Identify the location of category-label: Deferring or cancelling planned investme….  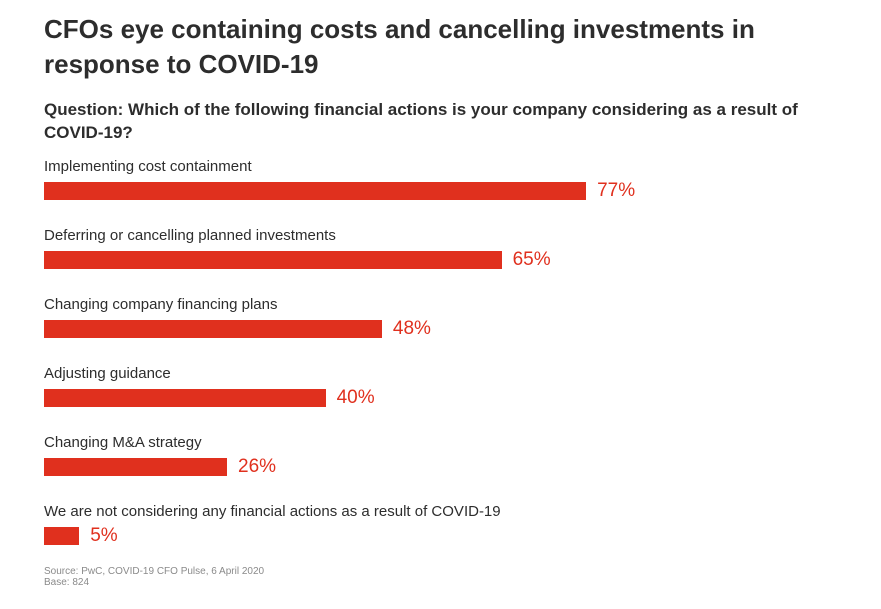
(190, 235).